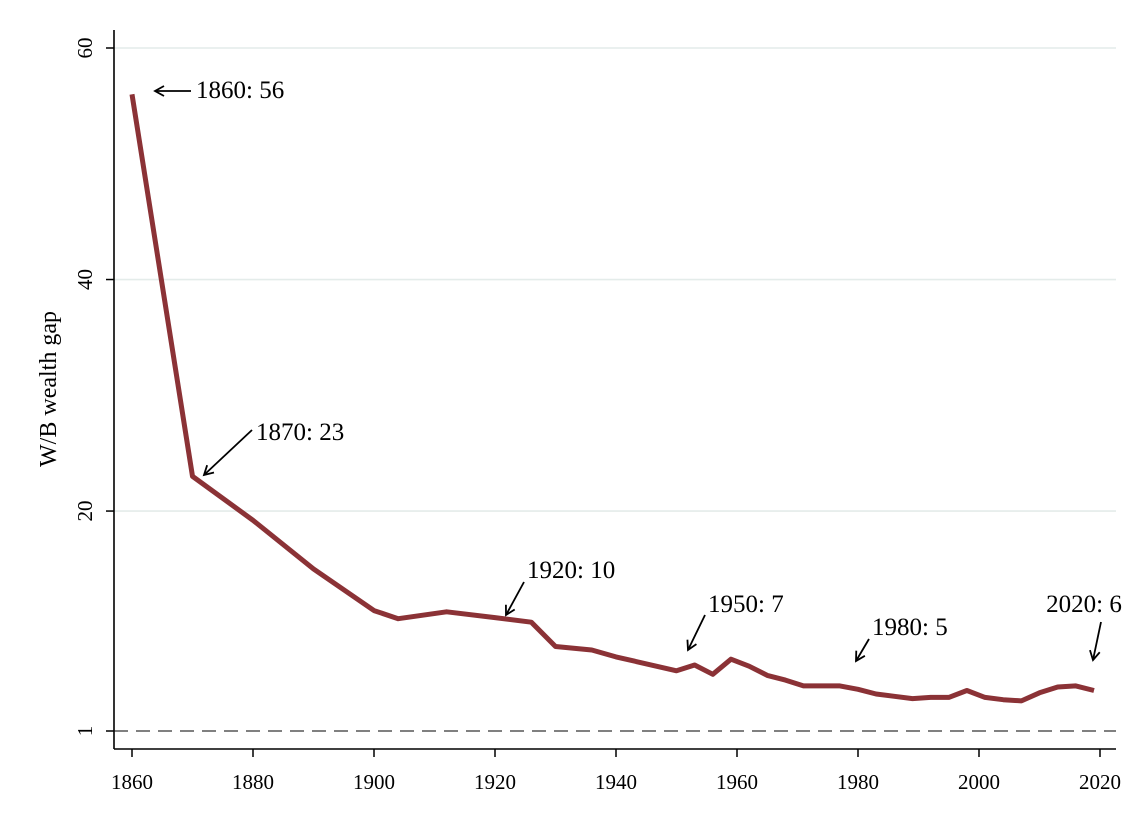  Describe the element at coordinates (85, 731) in the screenshot. I see `y-tick-label: 1` at that location.